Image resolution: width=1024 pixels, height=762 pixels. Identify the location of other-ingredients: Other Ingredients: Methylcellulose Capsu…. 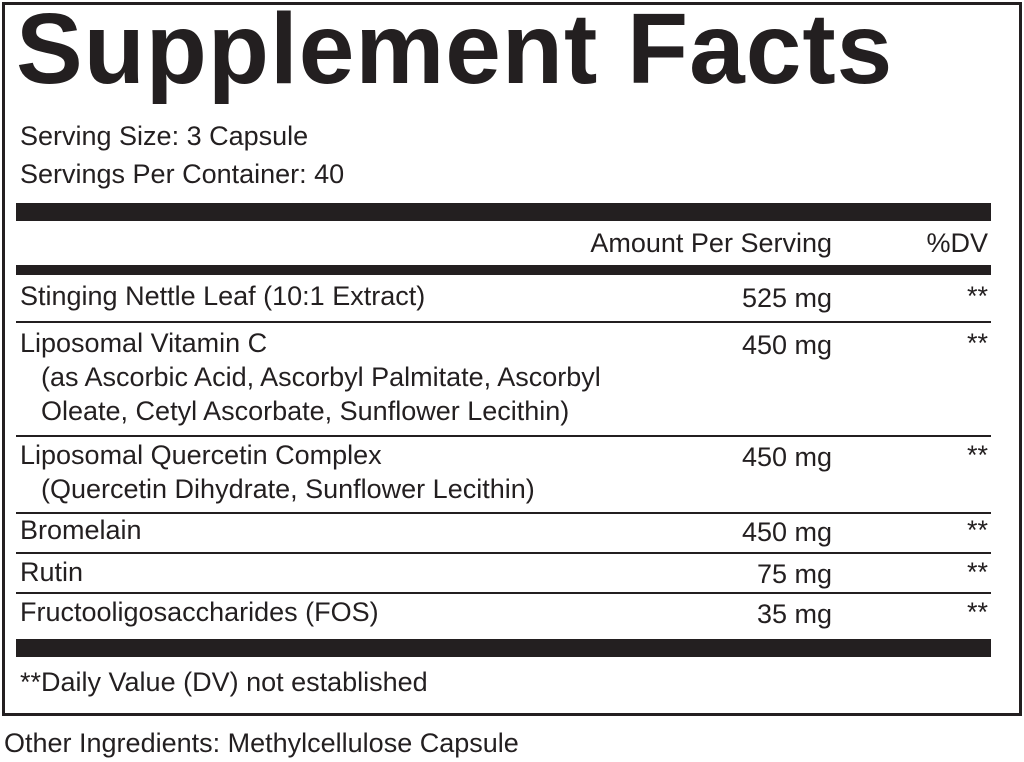
(261, 743).